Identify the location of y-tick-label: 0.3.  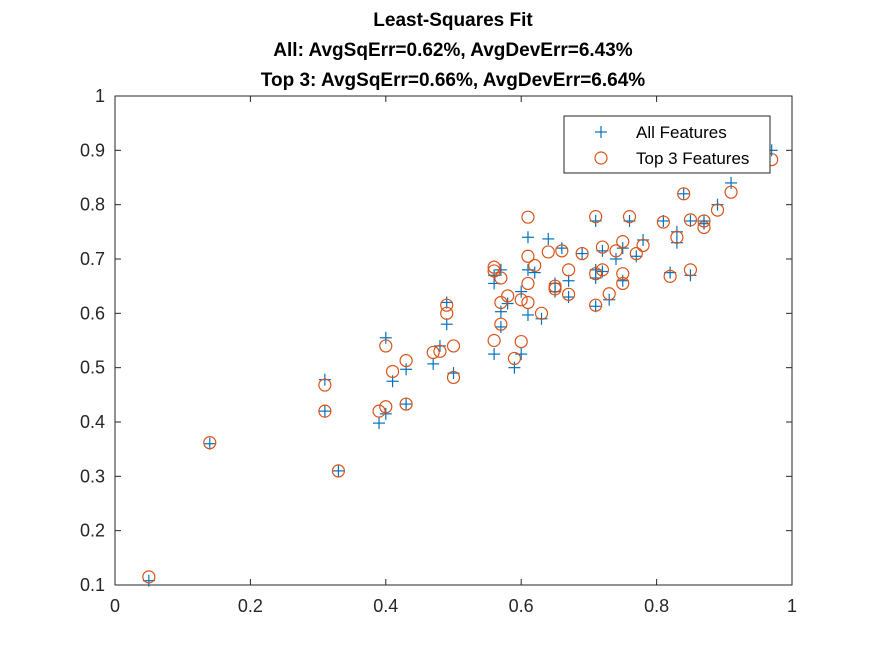
(92, 476).